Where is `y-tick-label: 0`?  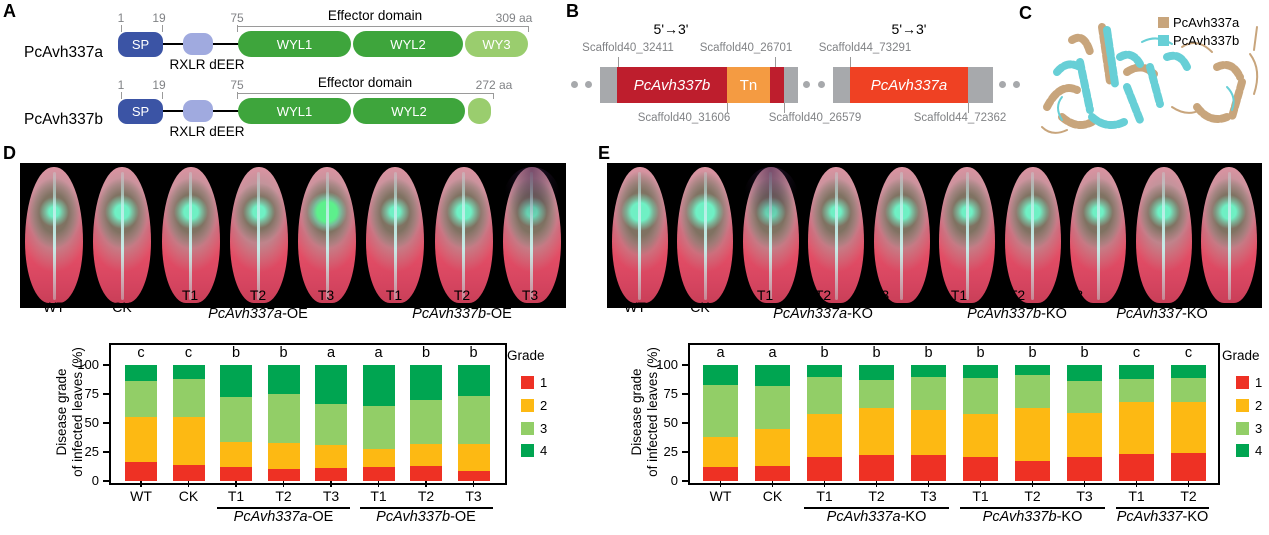 y-tick-label: 0 is located at coordinates (674, 480).